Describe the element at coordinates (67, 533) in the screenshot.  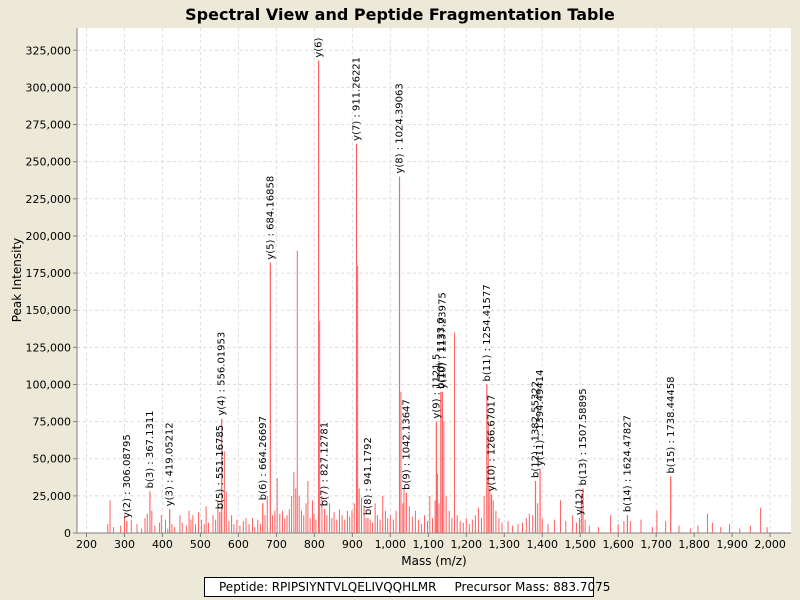
I see `y-tick-label: 0` at that location.